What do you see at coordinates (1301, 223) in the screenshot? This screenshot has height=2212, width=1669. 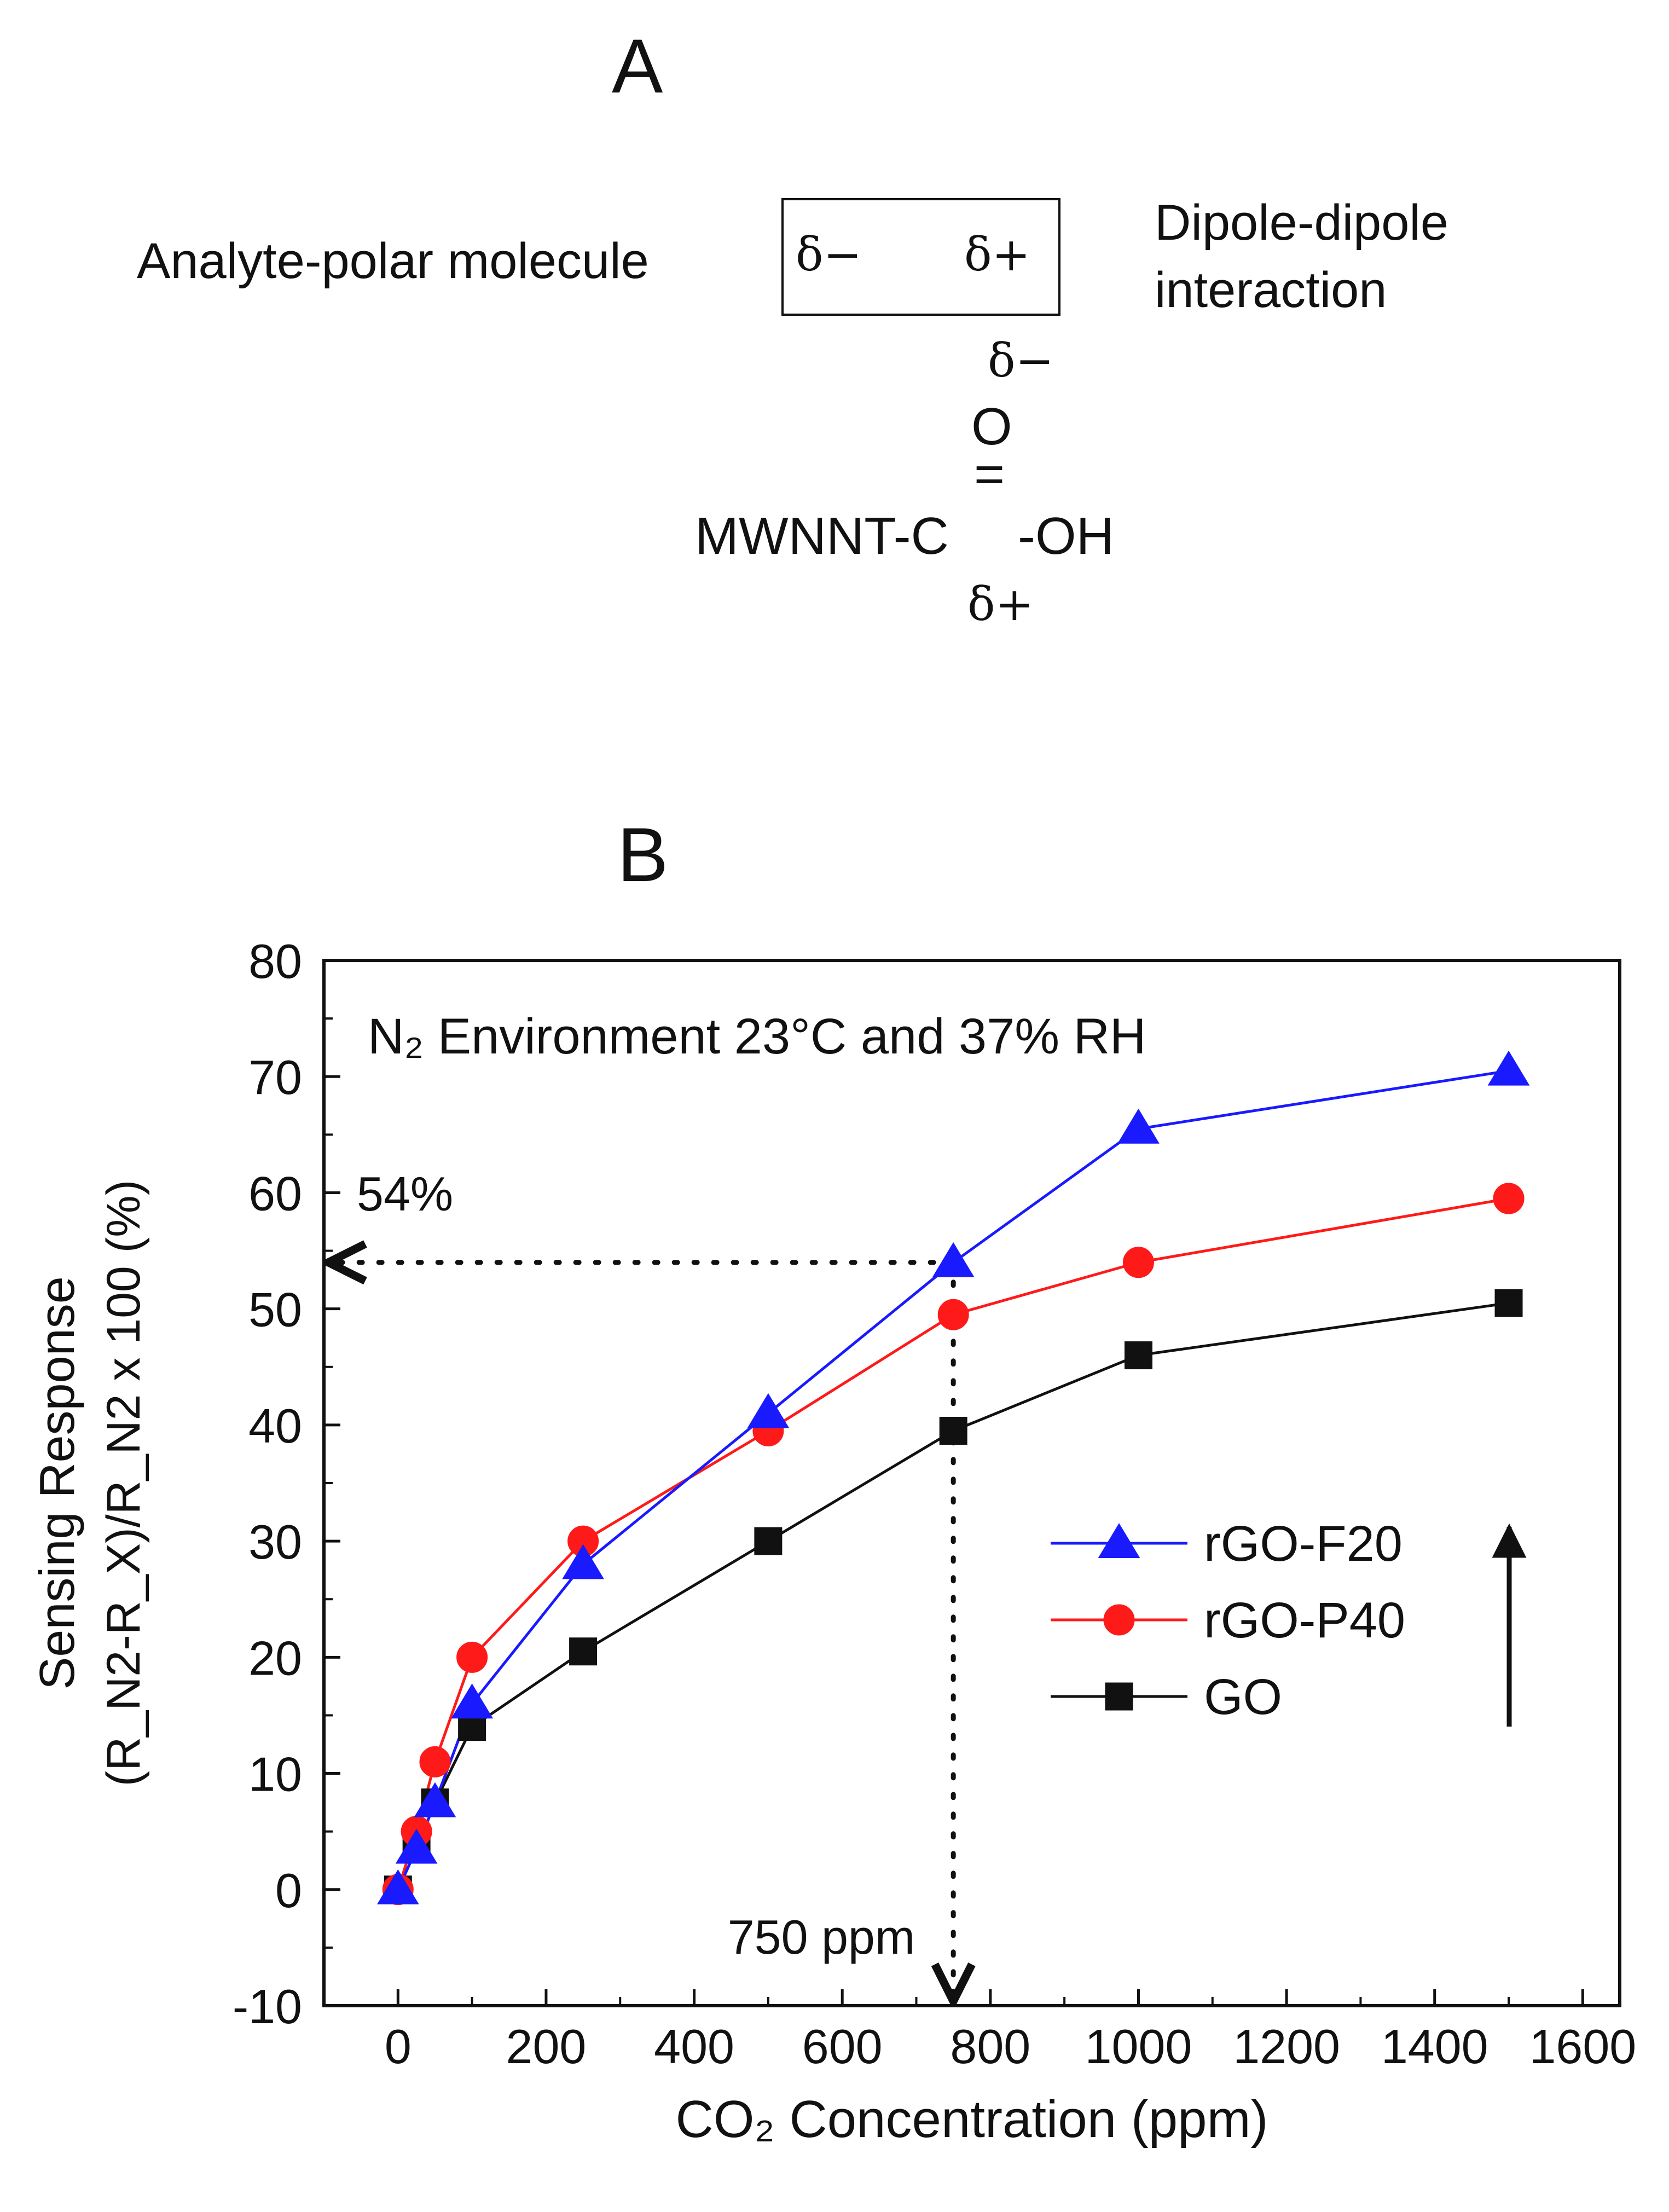 I see `interaction-label-line1: Dipole-dipole` at bounding box center [1301, 223].